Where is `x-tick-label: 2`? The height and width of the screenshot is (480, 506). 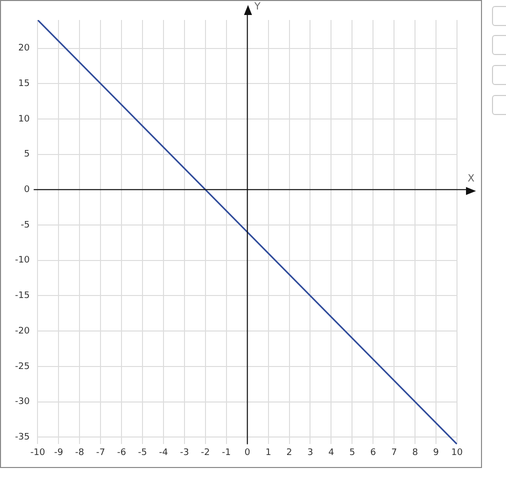 x-tick-label: 2 is located at coordinates (289, 453).